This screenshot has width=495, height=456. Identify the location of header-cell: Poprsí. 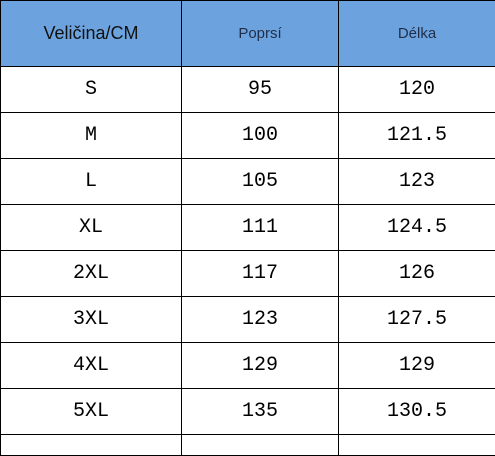
(260, 34).